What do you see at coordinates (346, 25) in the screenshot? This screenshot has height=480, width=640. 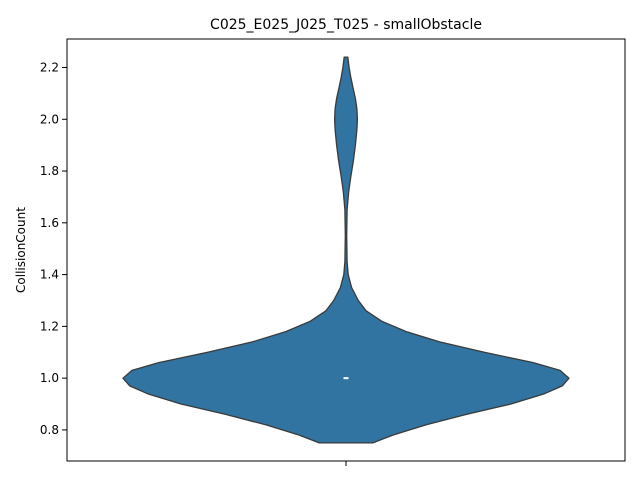 I see `chart-title: C025_E025_J025_T025 - smallObstacle` at bounding box center [346, 25].